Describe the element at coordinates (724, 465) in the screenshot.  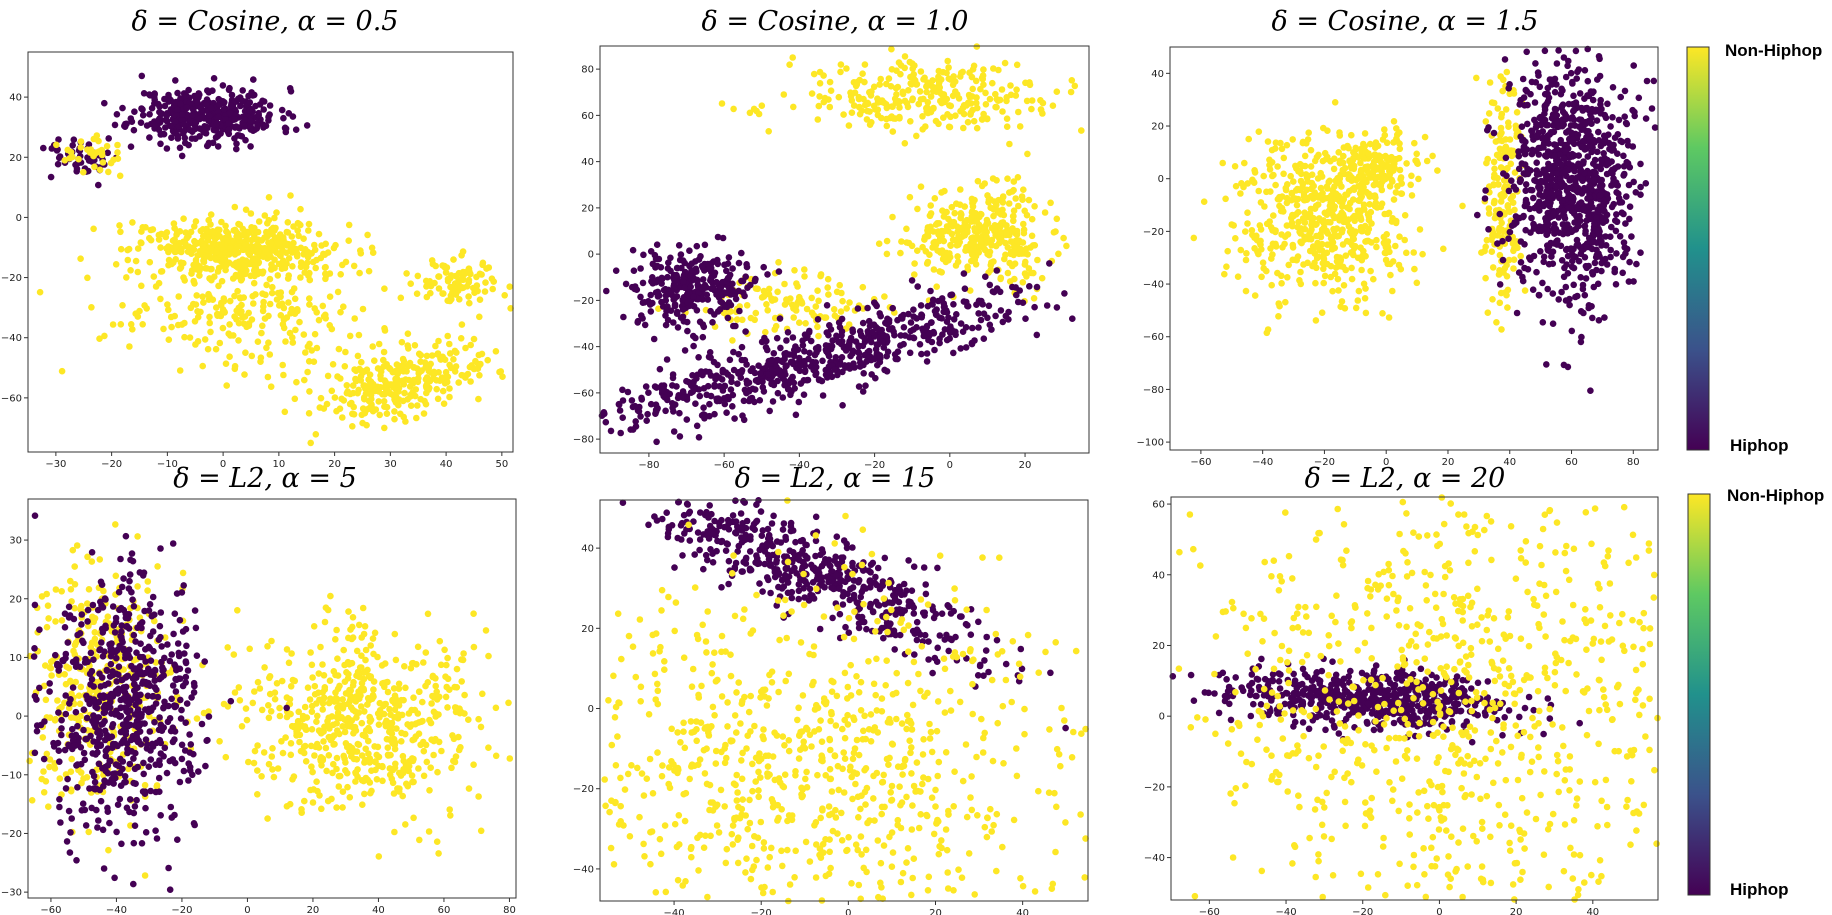
I see `x-tick-label: −60` at that location.